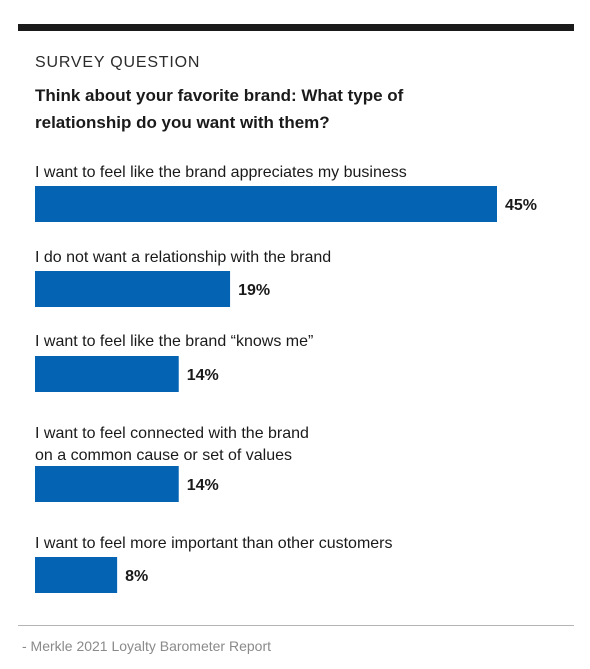  What do you see at coordinates (254, 290) in the screenshot?
I see `value-label: 19%` at bounding box center [254, 290].